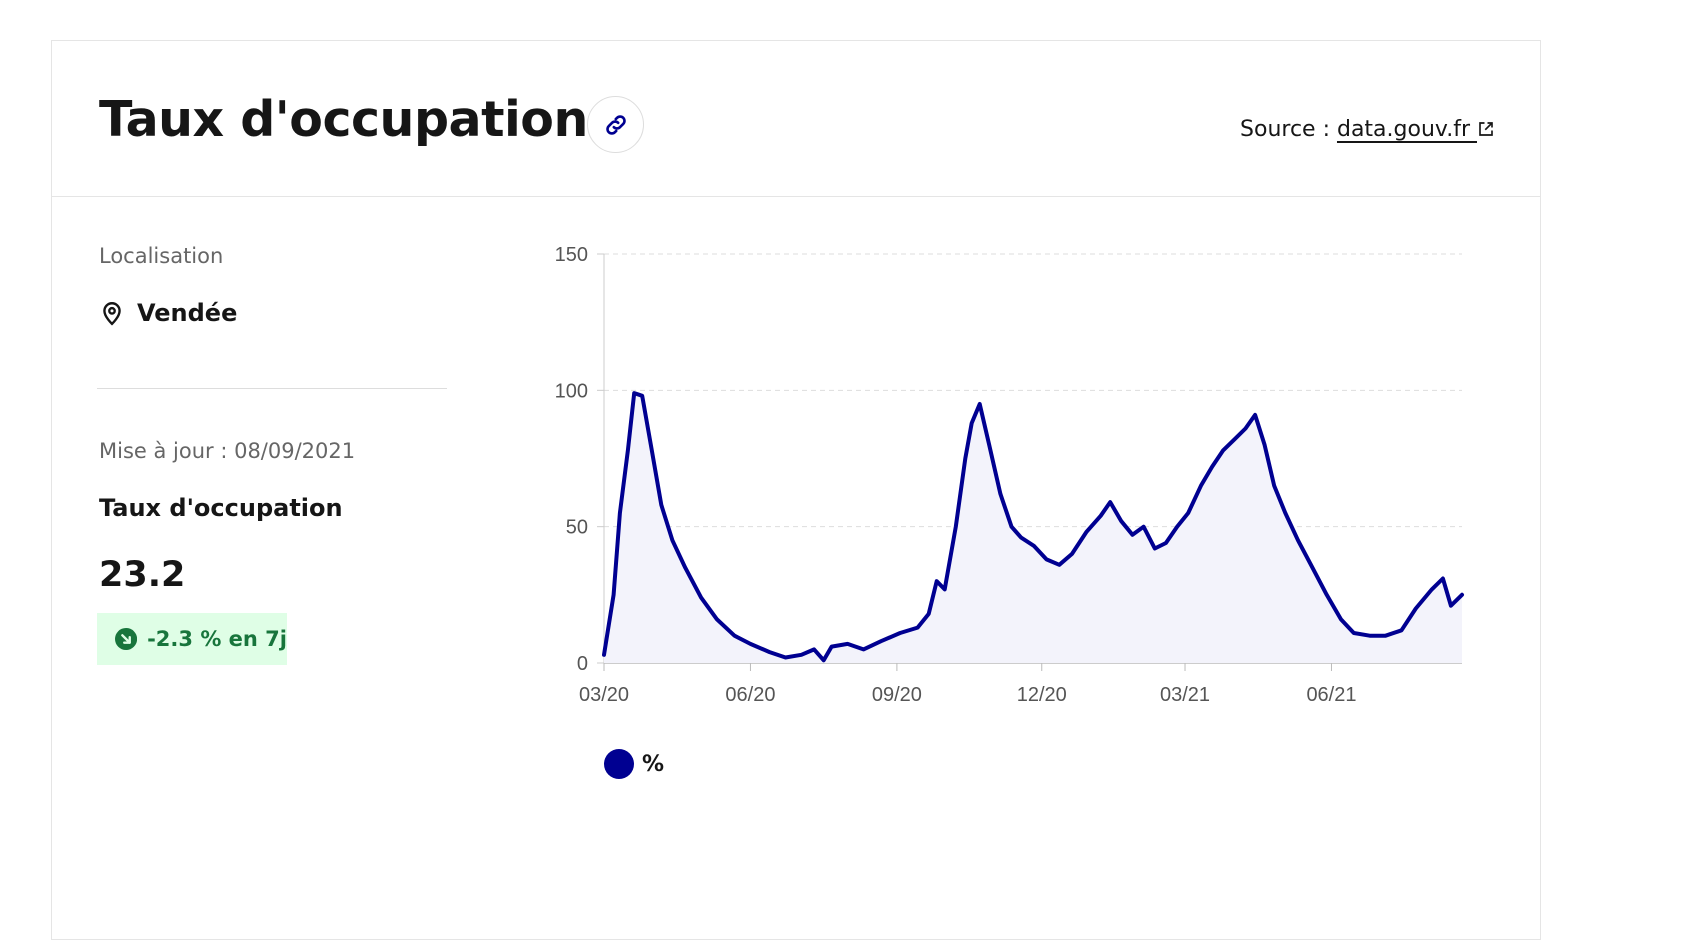 This screenshot has width=1682, height=940. I want to click on series-area, so click(1033, 528).